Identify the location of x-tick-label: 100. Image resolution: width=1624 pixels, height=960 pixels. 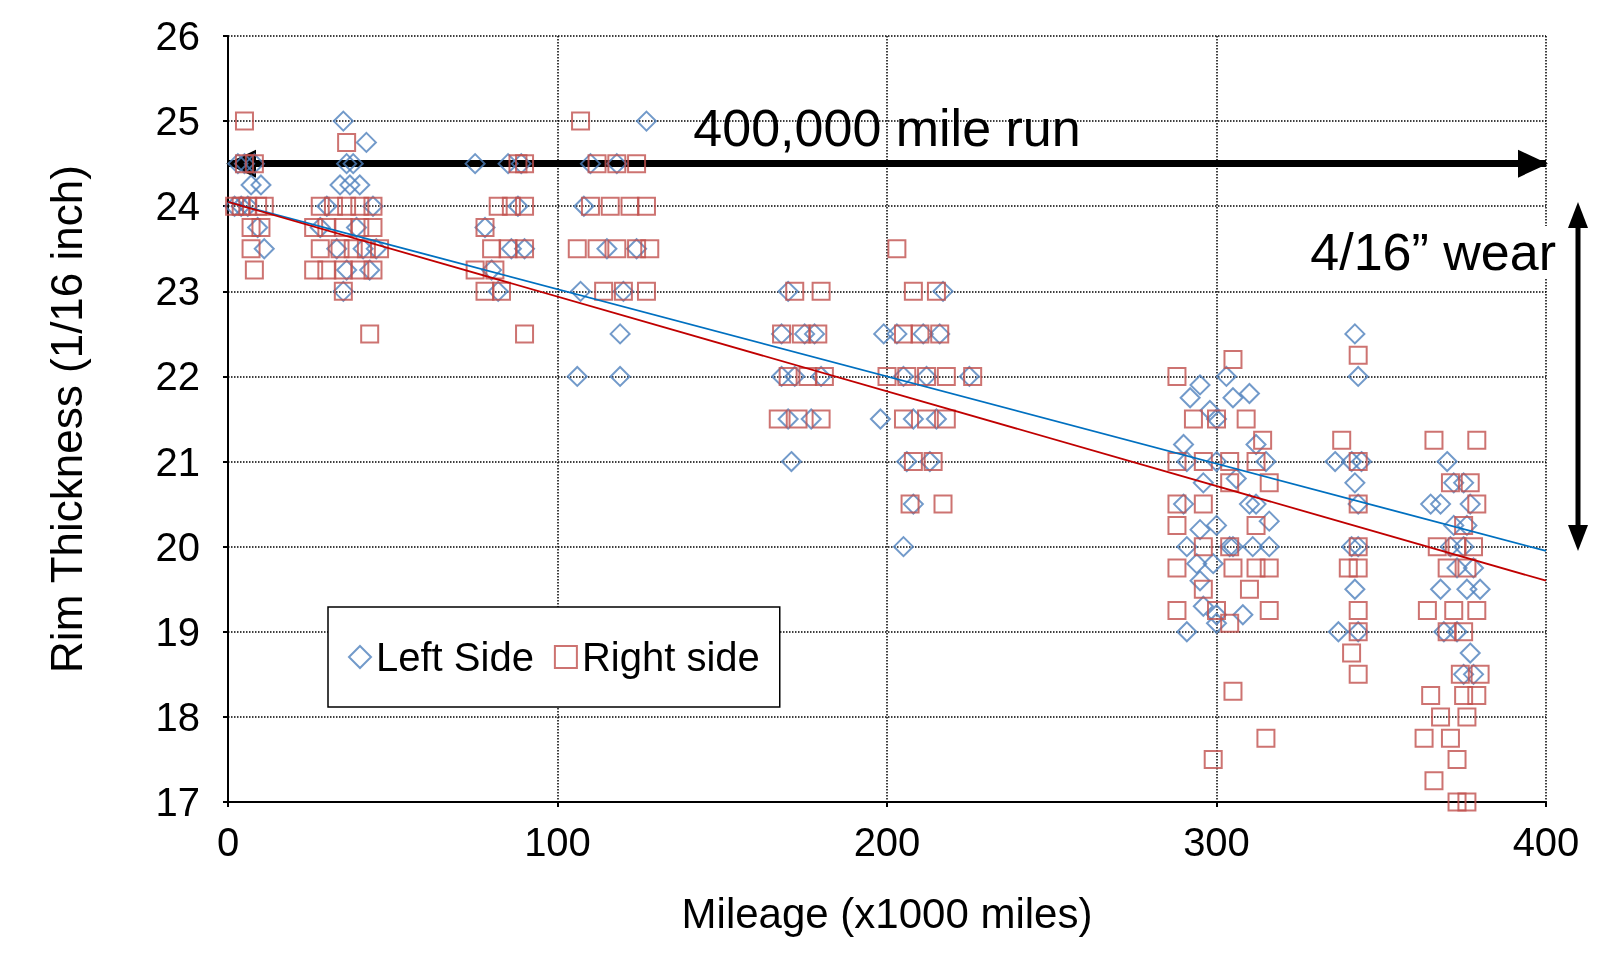
(557, 842).